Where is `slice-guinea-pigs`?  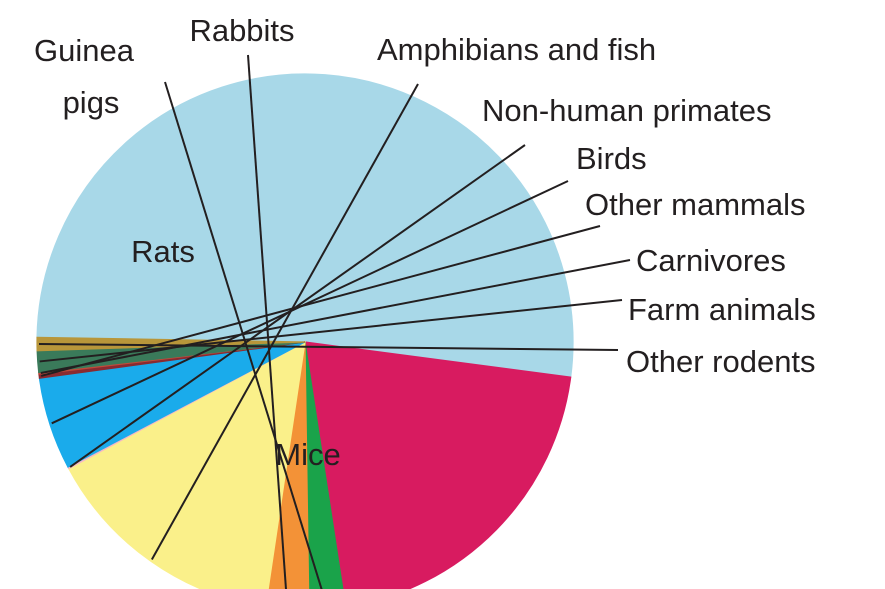 slice-guinea-pigs is located at coordinates (324, 465).